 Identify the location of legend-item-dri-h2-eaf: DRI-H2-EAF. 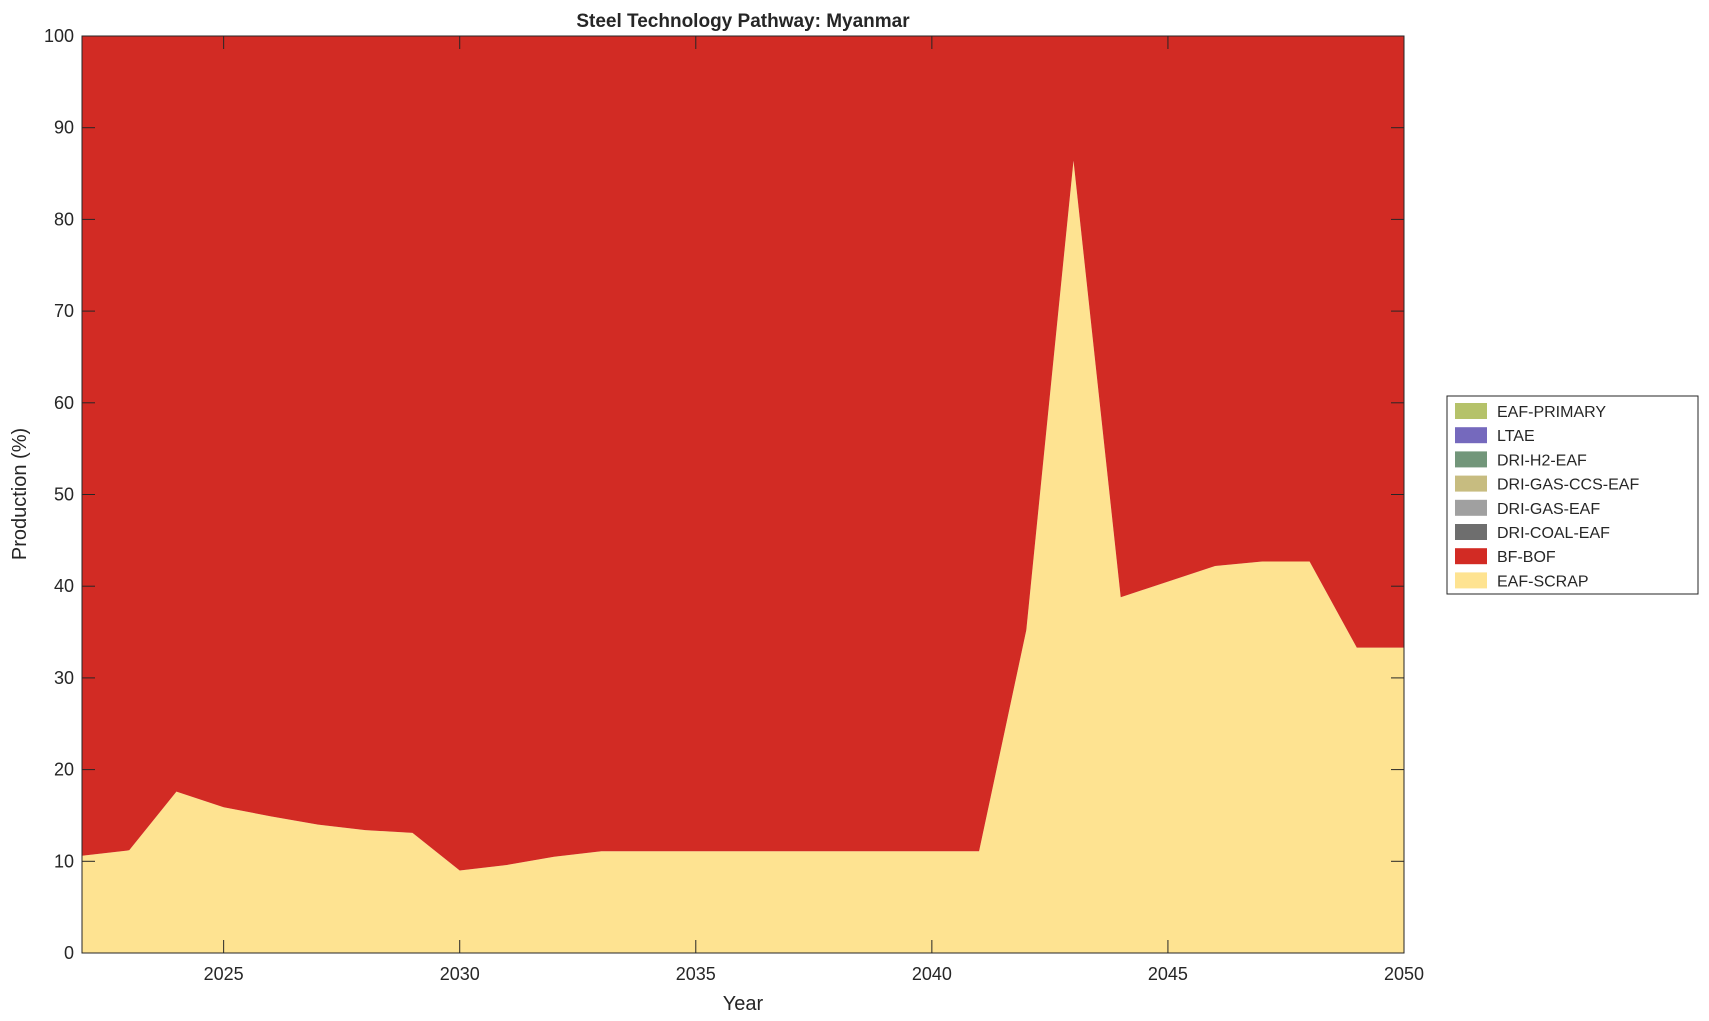
(1521, 460).